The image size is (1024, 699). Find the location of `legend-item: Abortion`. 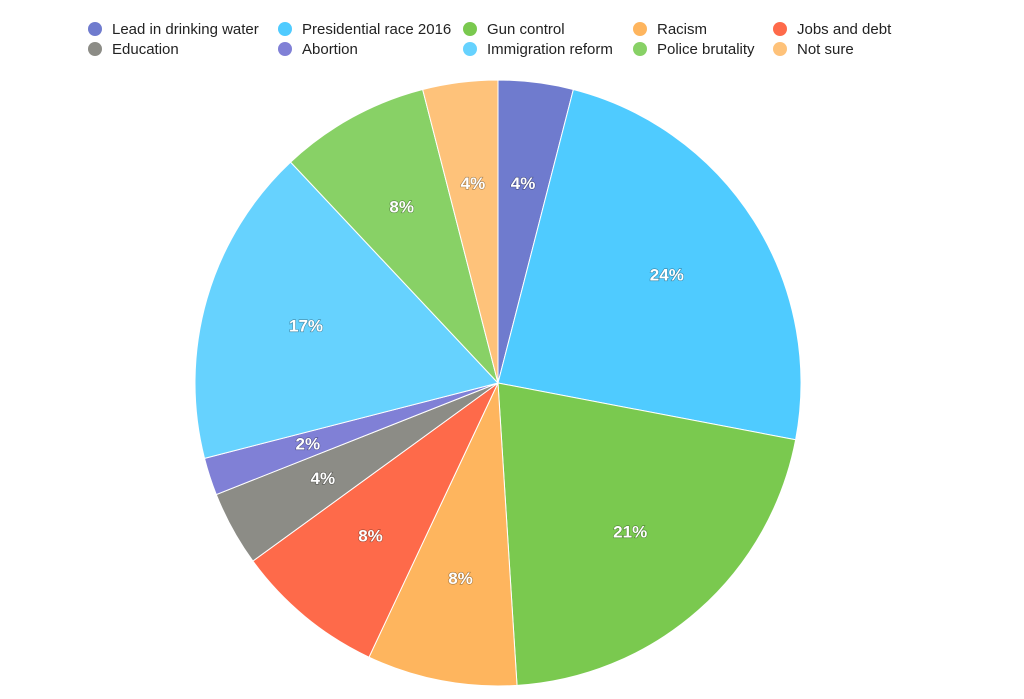

legend-item: Abortion is located at coordinates (370, 49).